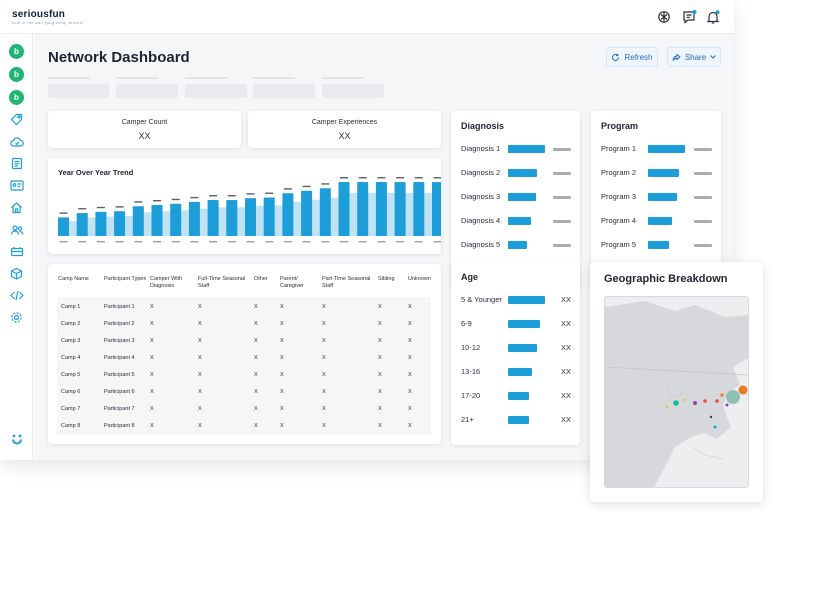 The image size is (814, 610). I want to click on table-header: Part-Time Seasonal Staff, so click(346, 282).